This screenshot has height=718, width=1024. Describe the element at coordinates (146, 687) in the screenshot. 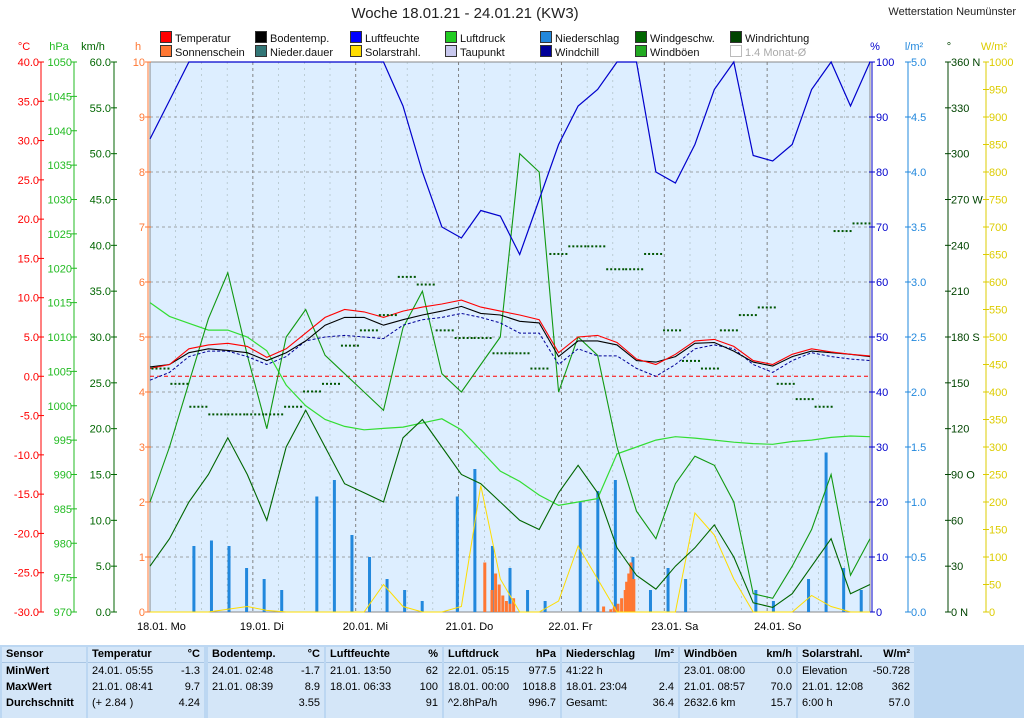

I see `stats-row: 21.01. 08:41 9.7` at that location.